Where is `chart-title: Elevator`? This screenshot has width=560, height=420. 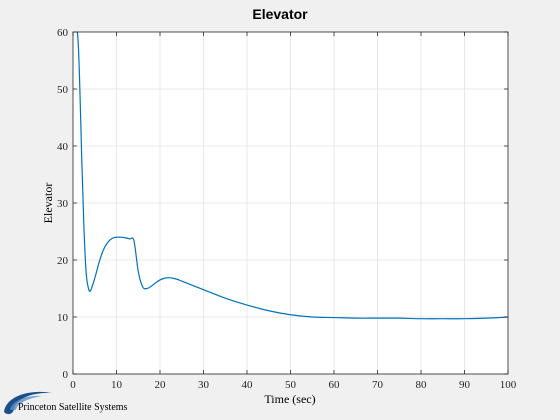 chart-title: Elevator is located at coordinates (280, 14).